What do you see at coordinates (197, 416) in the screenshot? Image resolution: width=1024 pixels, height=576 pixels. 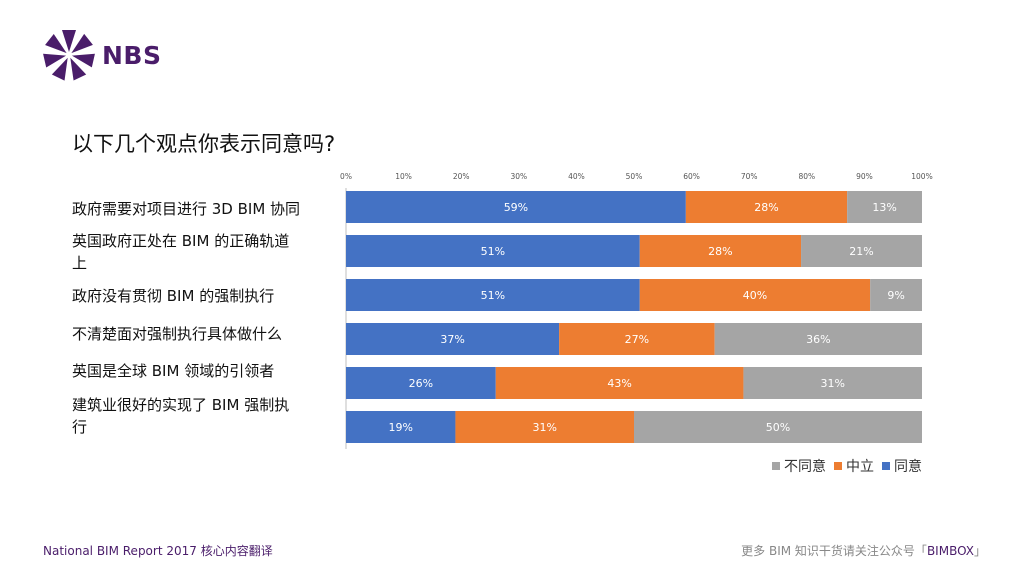 I see `category-label: 建筑业很好的实现了 BIM 强制执行` at bounding box center [197, 416].